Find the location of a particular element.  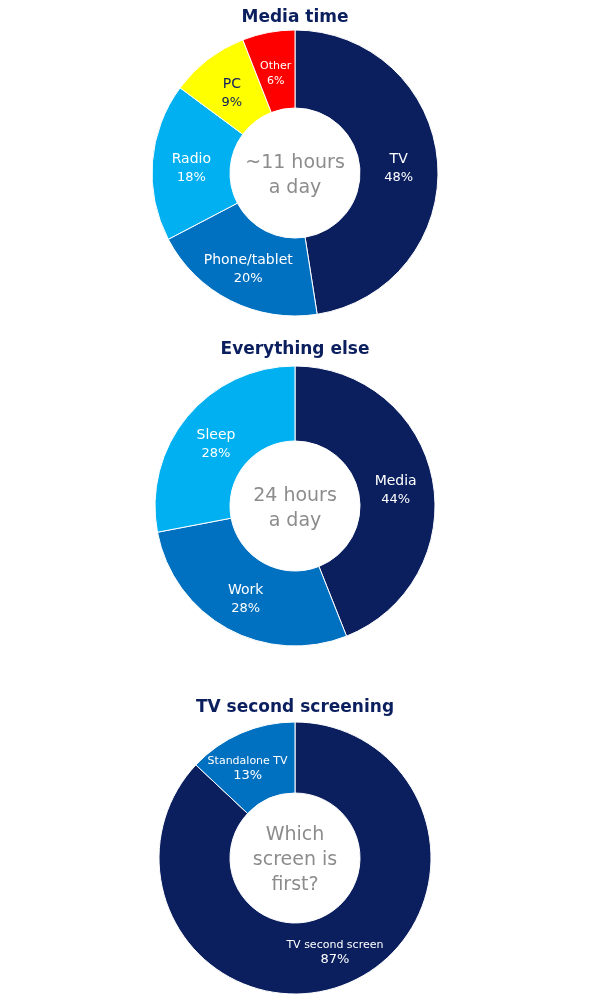

text: 24 hours a day is located at coordinates (295, 506).